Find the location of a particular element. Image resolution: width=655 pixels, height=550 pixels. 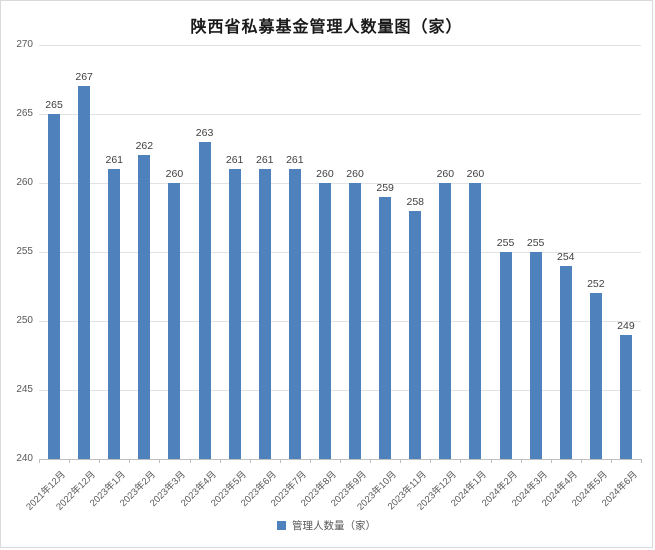

bar-value-label: 249 is located at coordinates (626, 325).